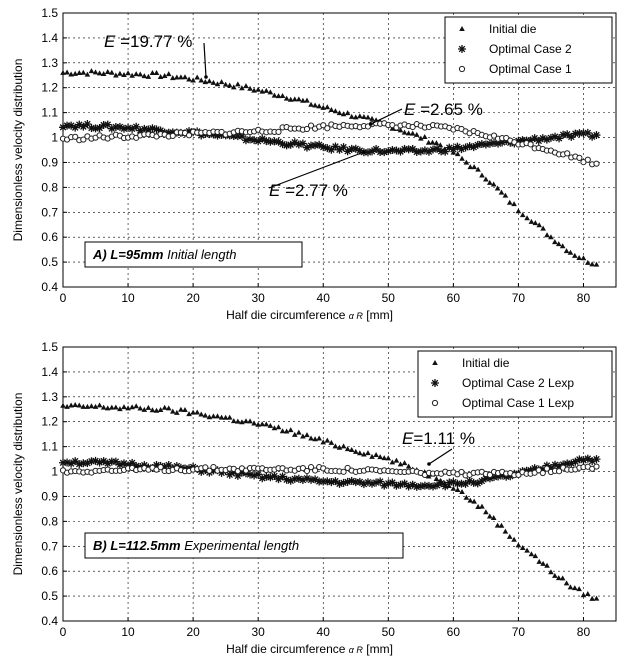 The image size is (632, 667). Describe the element at coordinates (206, 77) in the screenshot. I see `annotation-tip` at that location.